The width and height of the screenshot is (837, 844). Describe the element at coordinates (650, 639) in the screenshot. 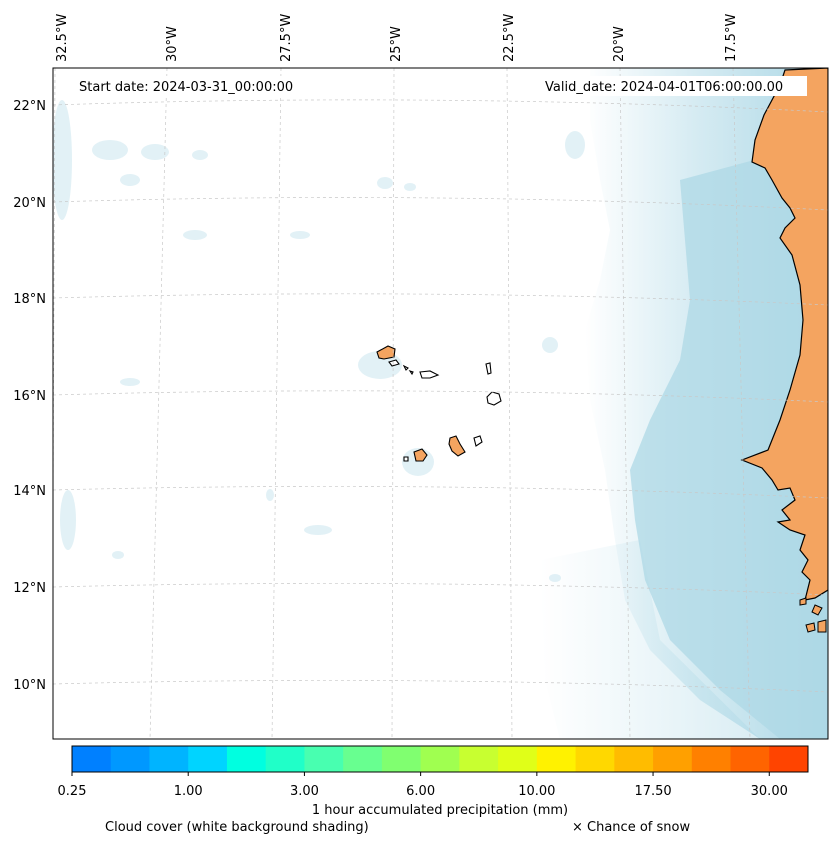

I see `cloud-cover-west-fringe` at that location.